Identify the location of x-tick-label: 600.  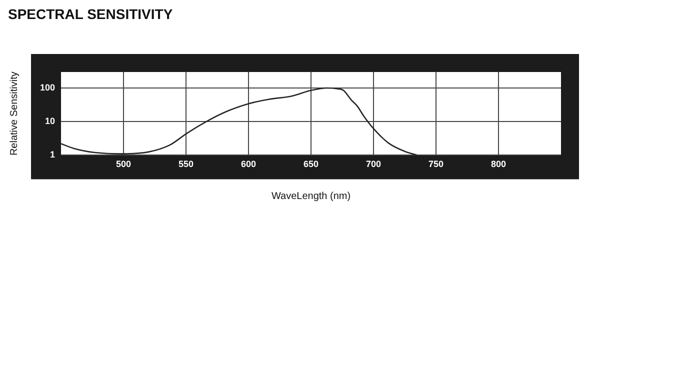
(248, 164).